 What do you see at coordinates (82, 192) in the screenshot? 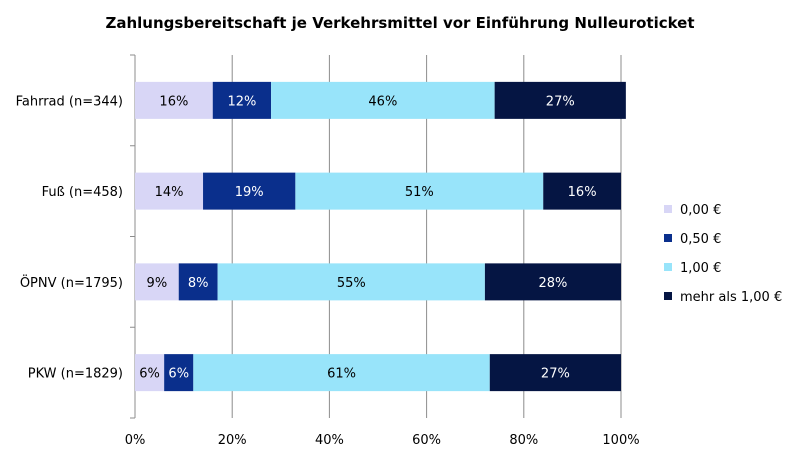
I see `category-label: Fuß (n=458)` at bounding box center [82, 192].